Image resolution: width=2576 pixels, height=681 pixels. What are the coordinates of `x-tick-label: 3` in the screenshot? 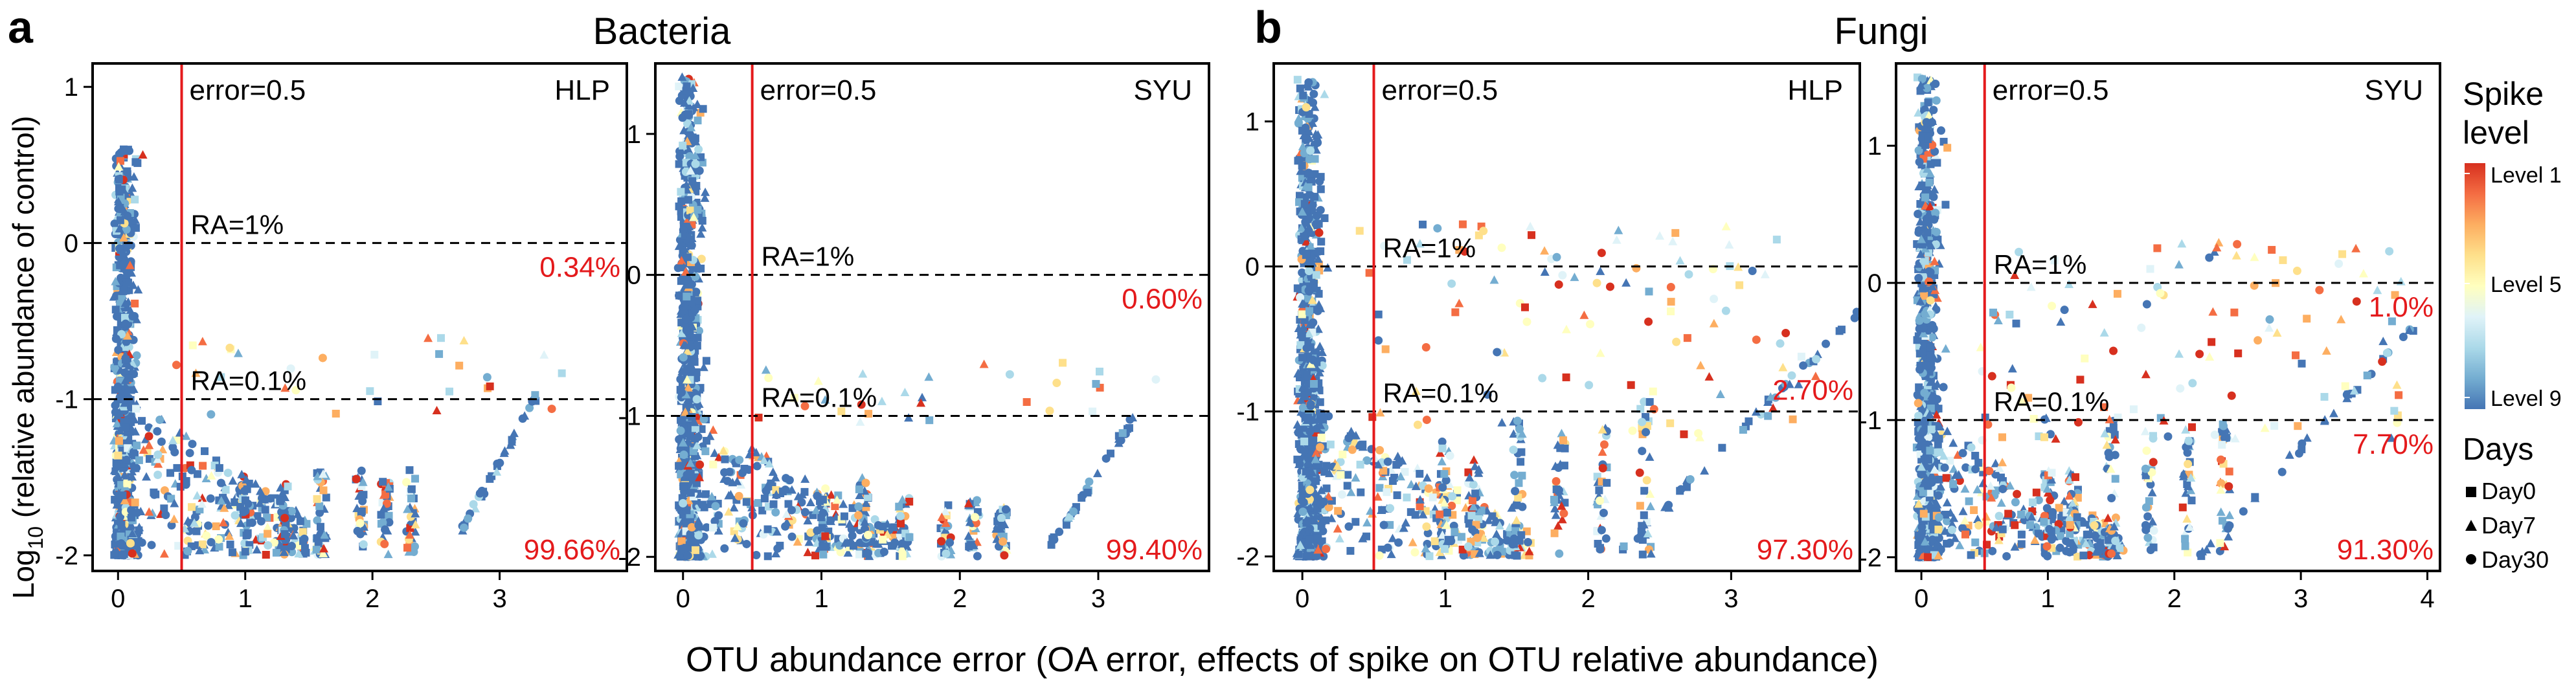 It's located at (499, 599).